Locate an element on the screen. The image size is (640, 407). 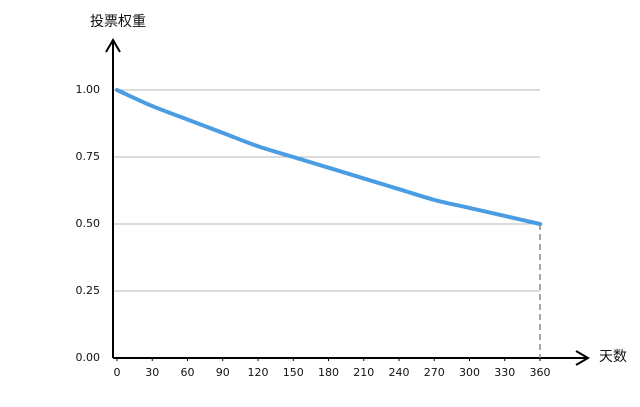
x-tick-label: 150 is located at coordinates (293, 372).